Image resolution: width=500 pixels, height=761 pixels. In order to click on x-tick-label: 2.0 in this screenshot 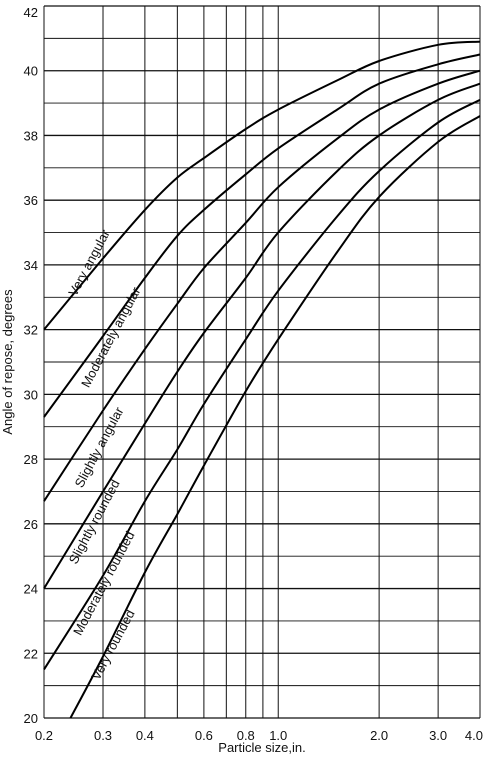, I will do `click(379, 735)`.